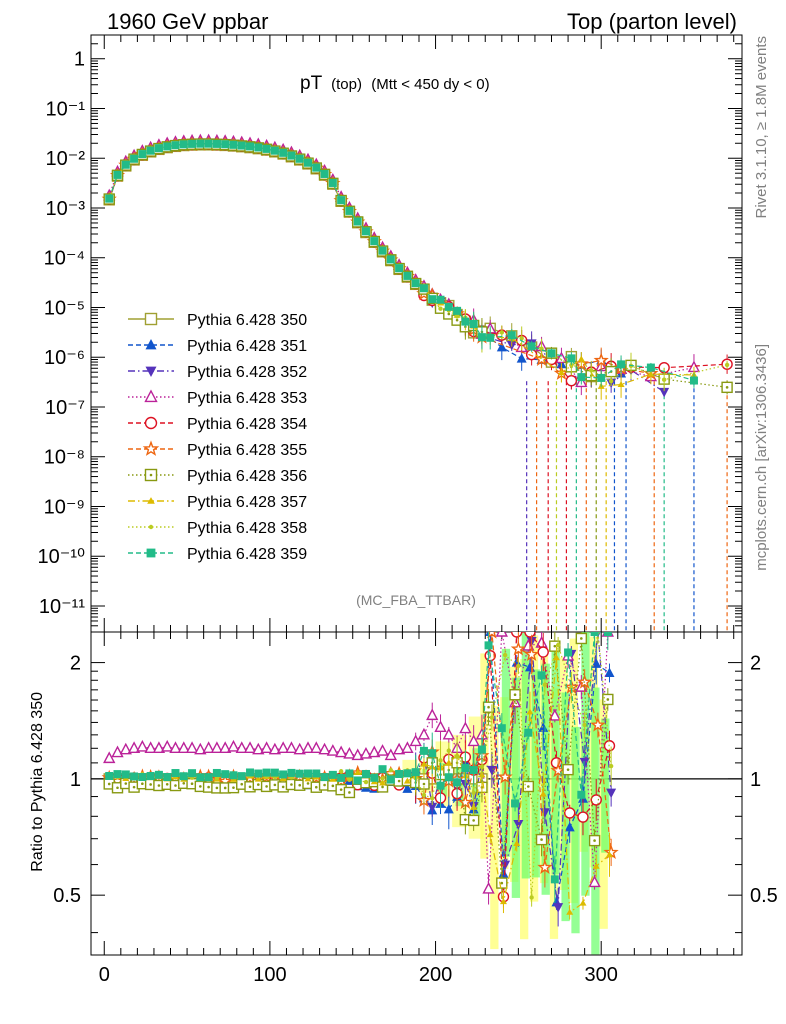 The width and height of the screenshot is (786, 1024). I want to click on legend-item-354: Pythia 6.428 354, so click(217, 424).